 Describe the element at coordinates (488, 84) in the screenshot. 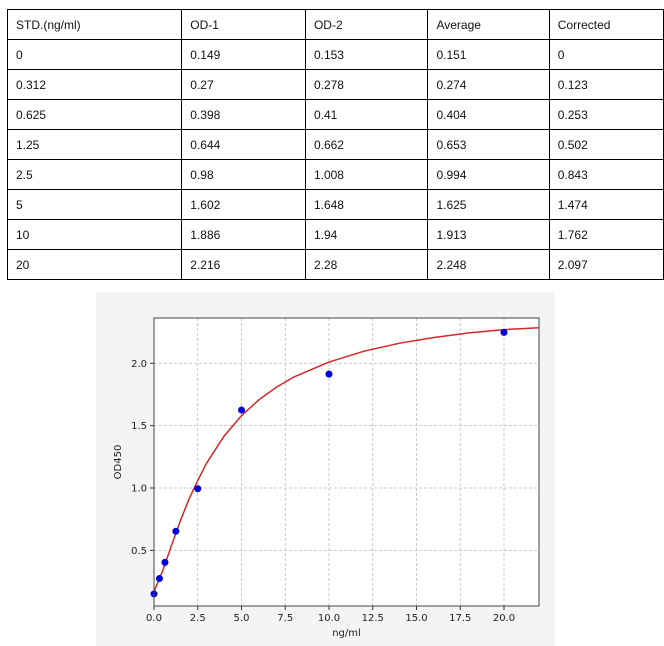

I see `table-cell: 0.274` at that location.